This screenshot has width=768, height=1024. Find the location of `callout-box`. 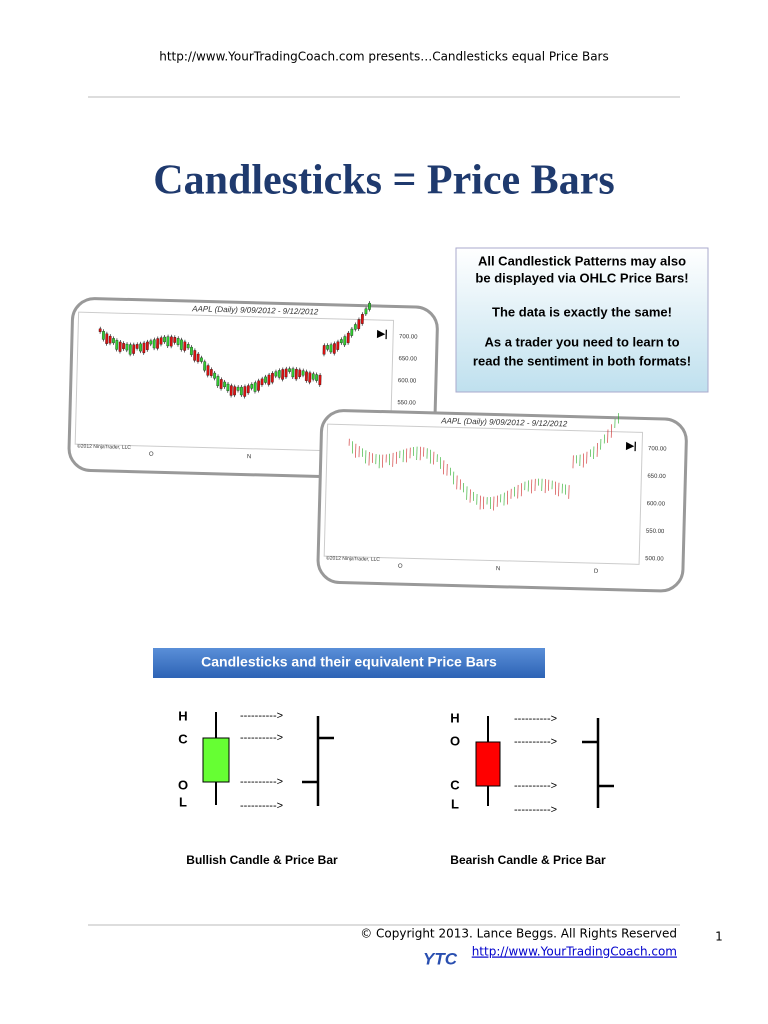

callout-box is located at coordinates (582, 320).